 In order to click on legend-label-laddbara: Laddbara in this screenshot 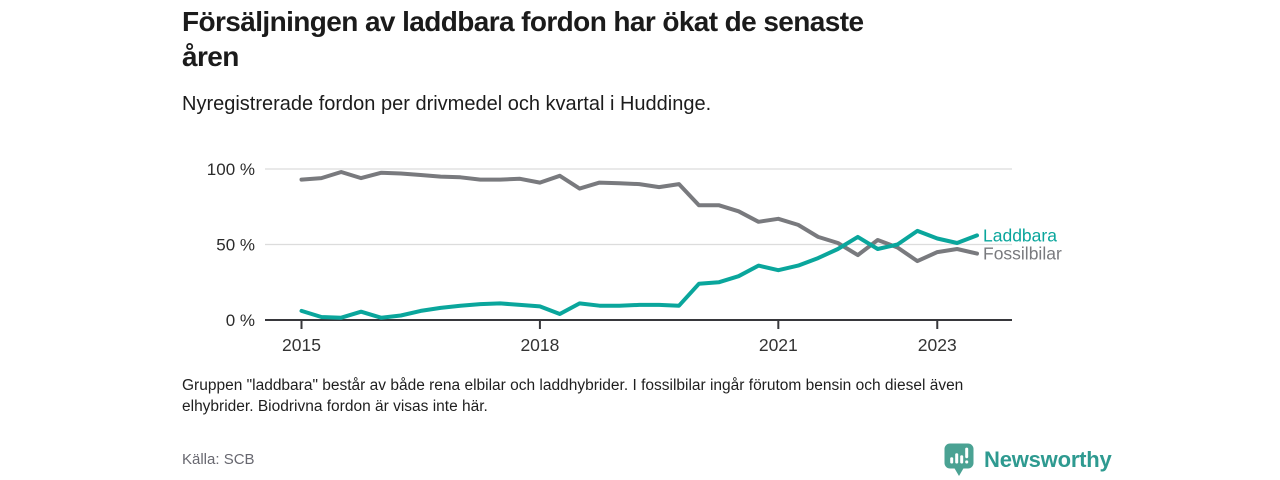, I will do `click(1020, 235)`.